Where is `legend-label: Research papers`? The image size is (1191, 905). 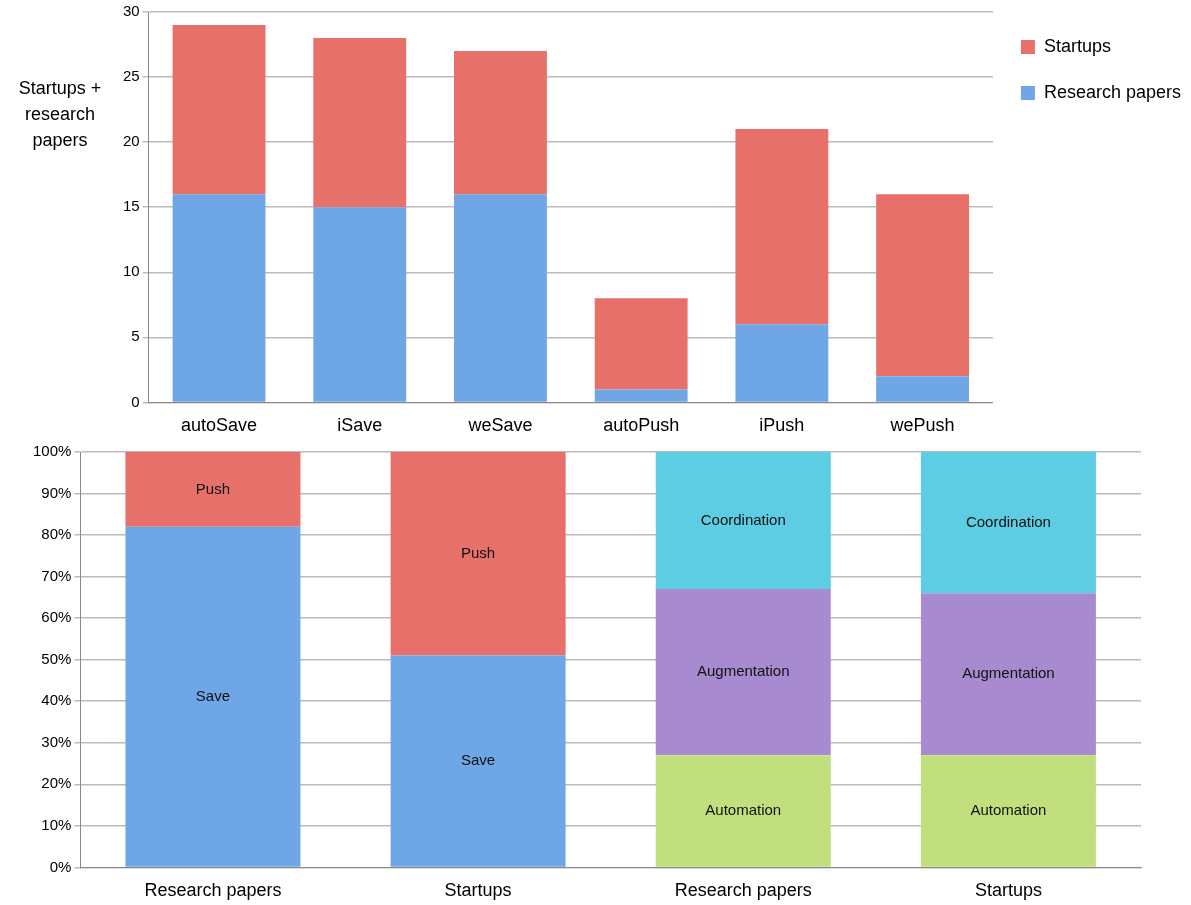
legend-label: Research papers is located at coordinates (1112, 91).